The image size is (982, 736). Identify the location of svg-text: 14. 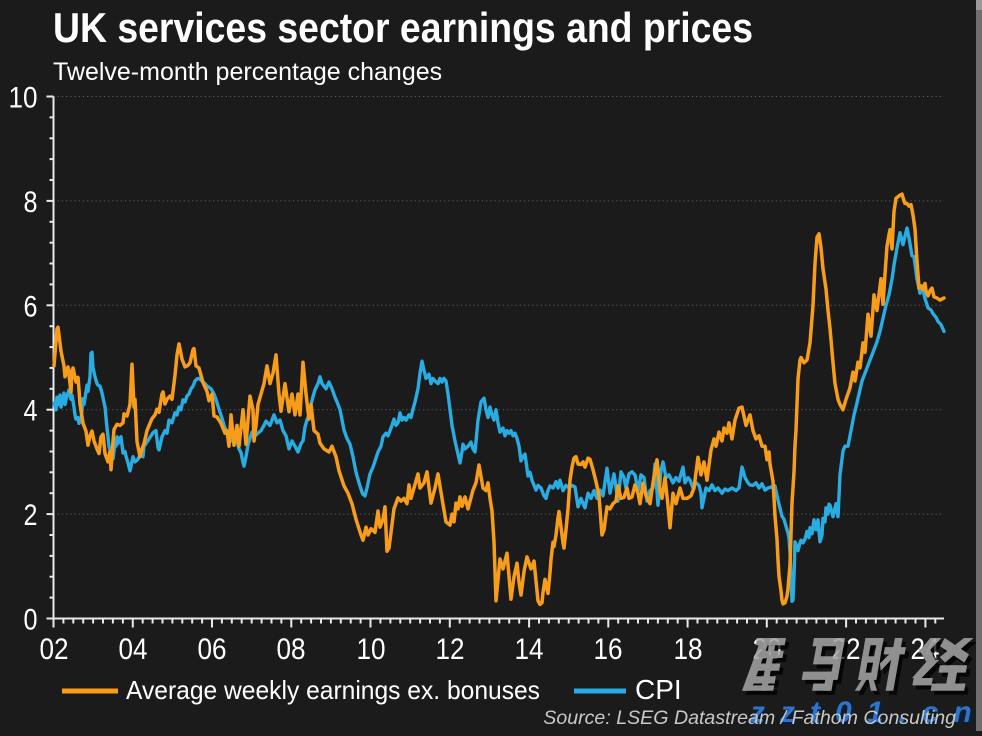
(529, 649).